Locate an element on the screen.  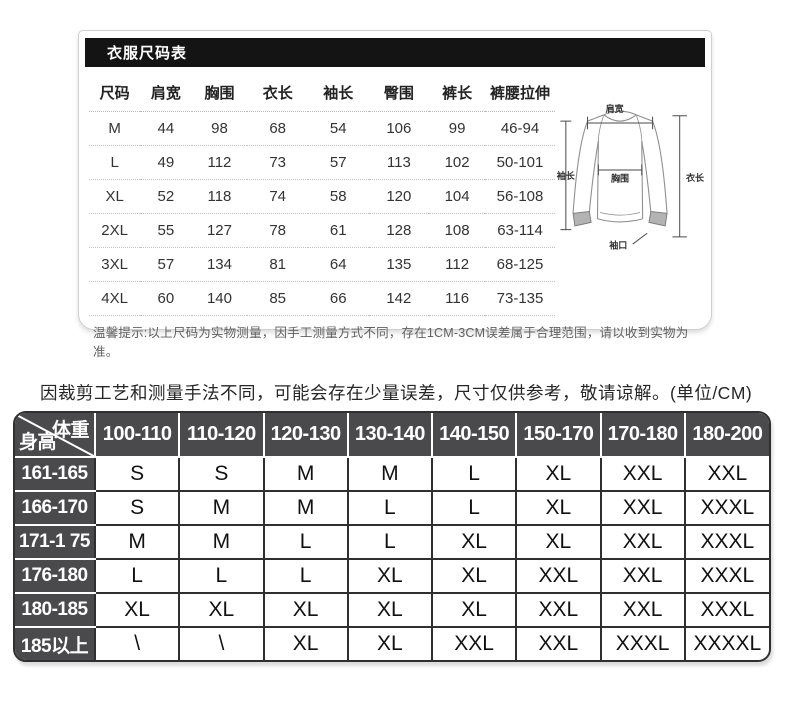
column-header-cell: 尺码 is located at coordinates (115, 92).